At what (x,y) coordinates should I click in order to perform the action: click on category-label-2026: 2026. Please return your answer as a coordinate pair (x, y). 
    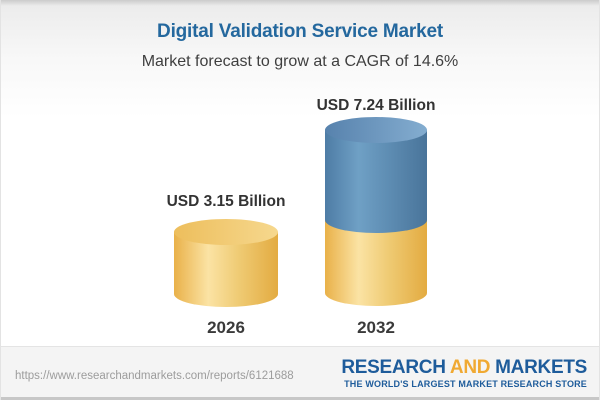
    Looking at the image, I should click on (226, 327).